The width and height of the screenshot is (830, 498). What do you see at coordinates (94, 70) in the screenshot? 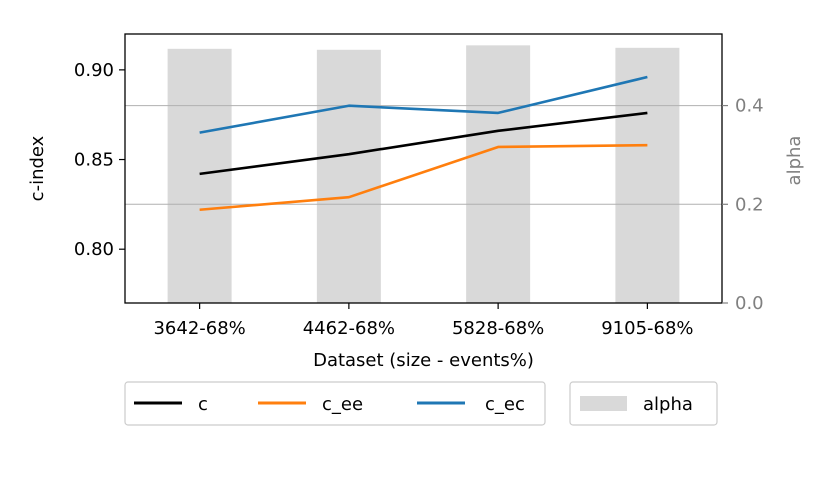
I see `y-tick-label: 0.90` at bounding box center [94, 70].